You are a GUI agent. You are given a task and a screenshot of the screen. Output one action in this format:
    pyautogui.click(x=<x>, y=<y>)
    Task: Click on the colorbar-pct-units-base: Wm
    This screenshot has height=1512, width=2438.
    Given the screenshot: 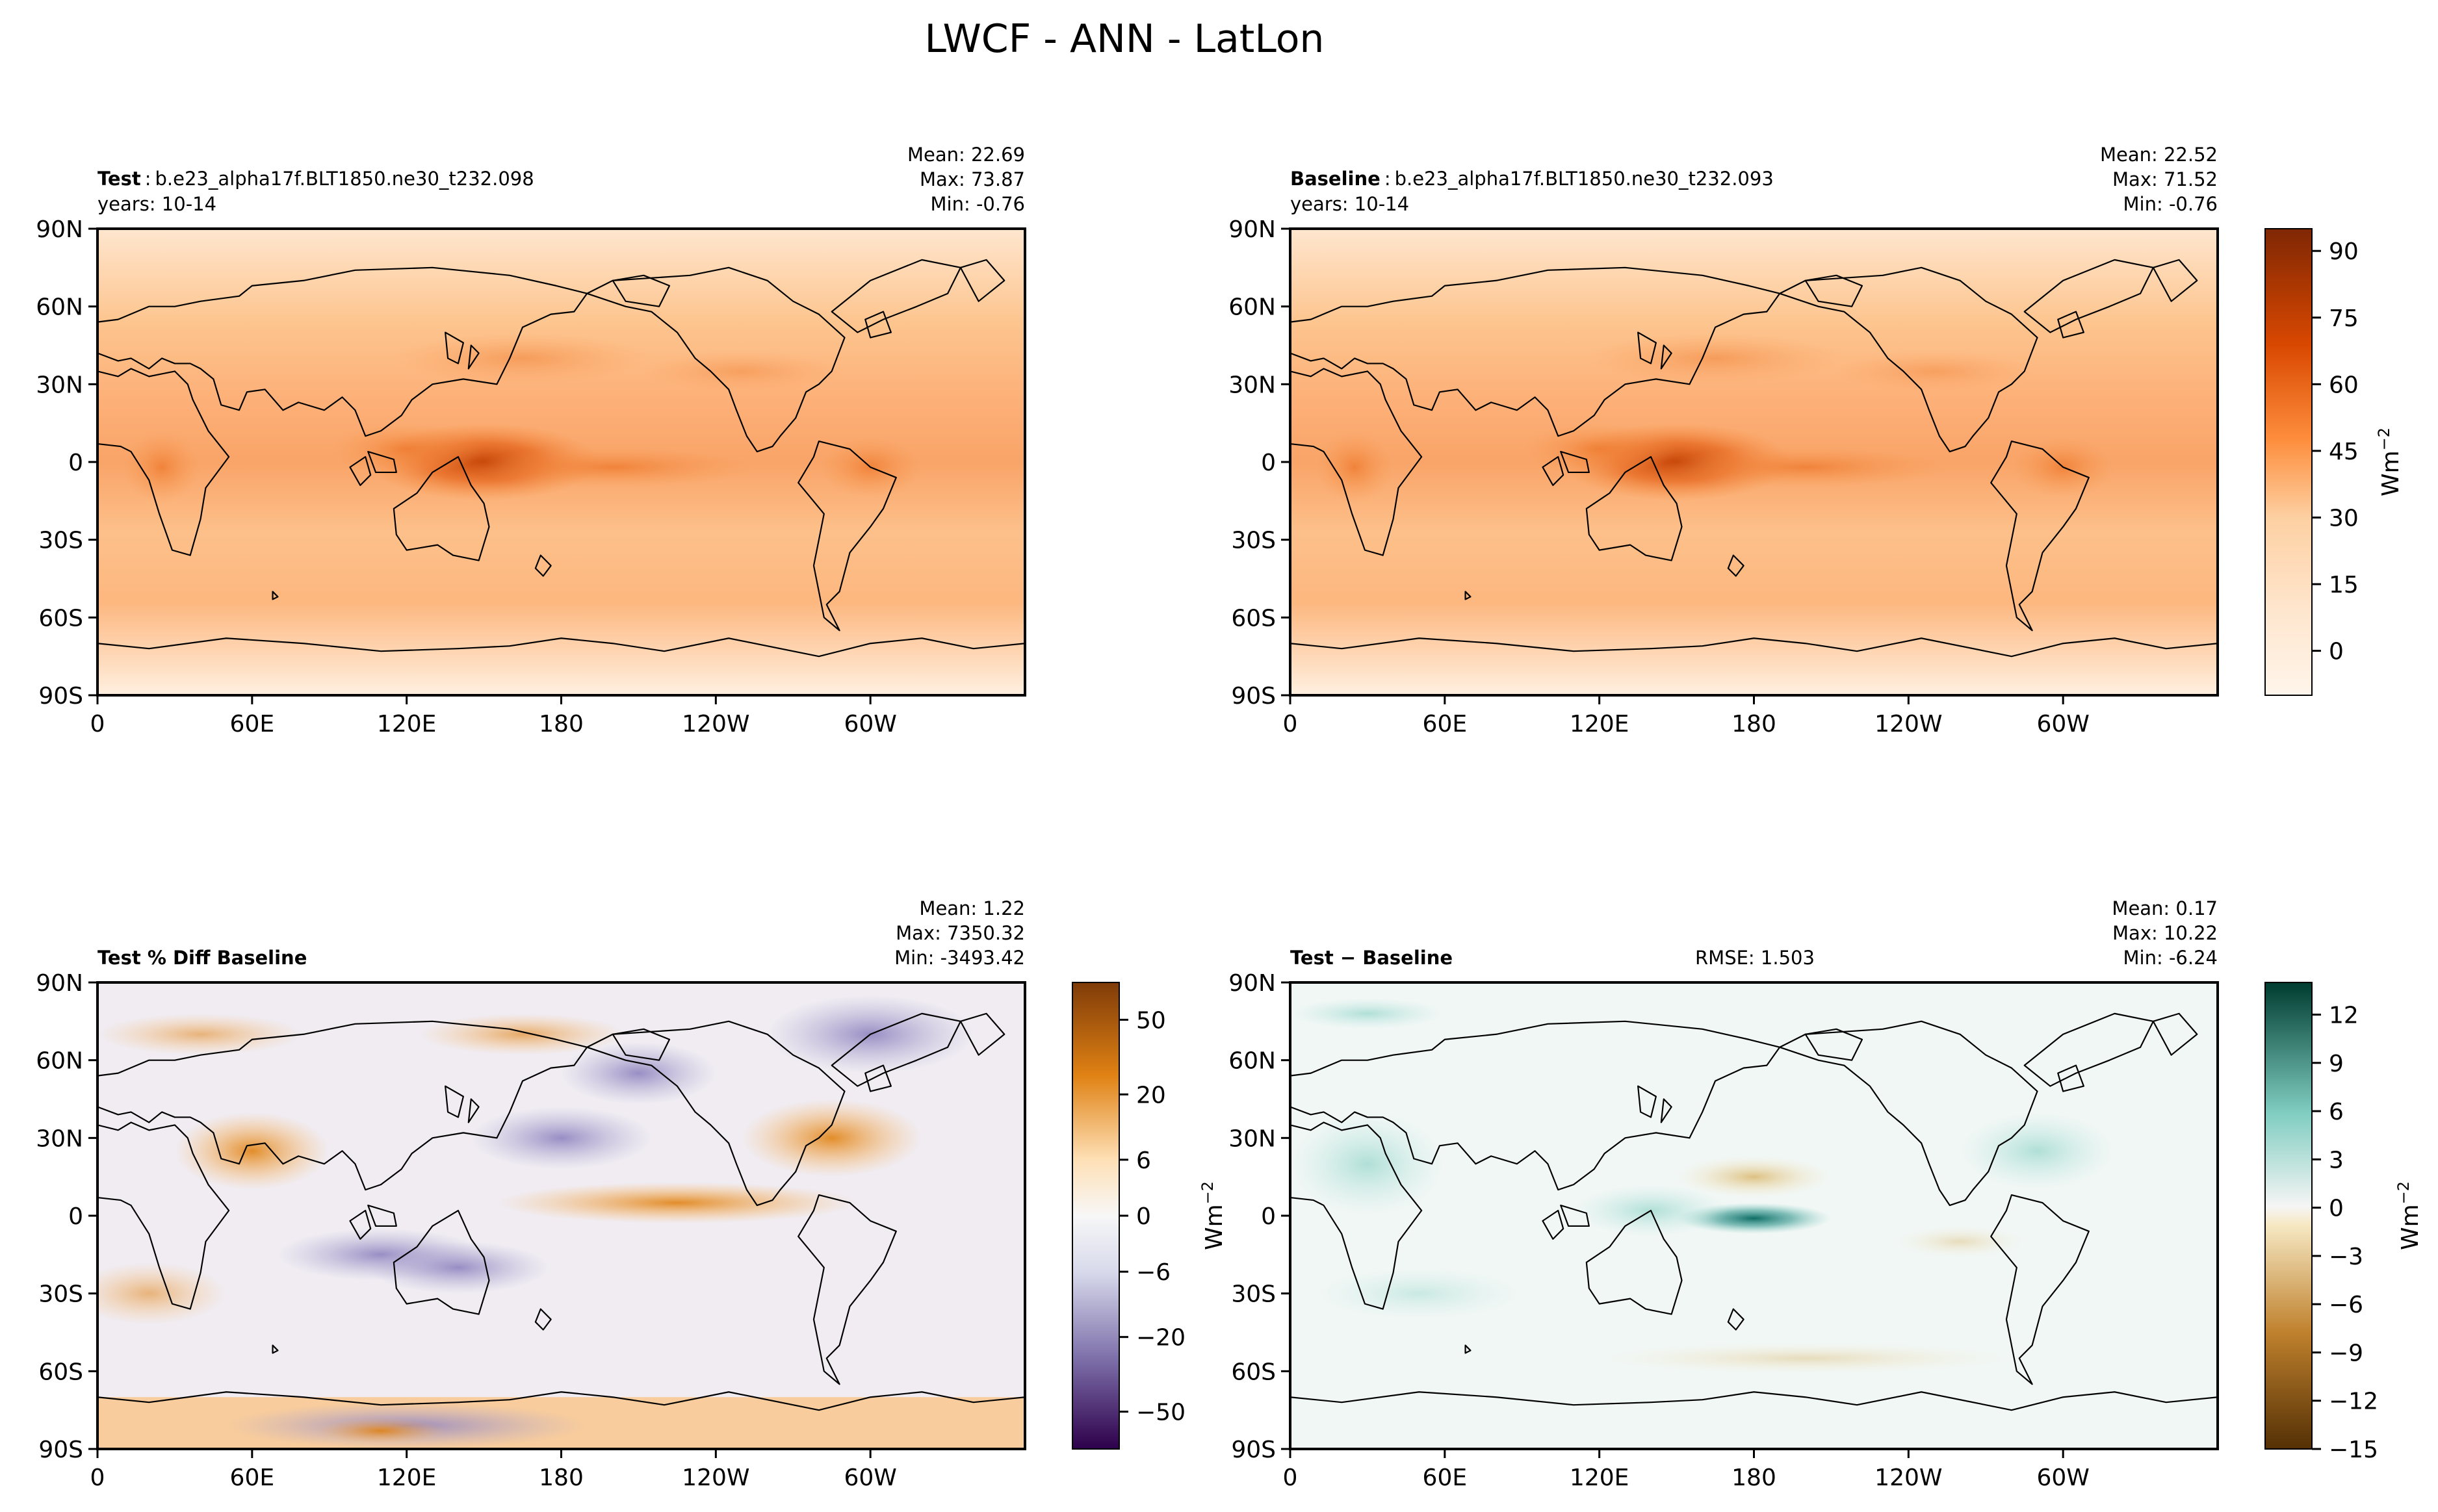 What is the action you would take?
    pyautogui.click(x=1214, y=1227)
    